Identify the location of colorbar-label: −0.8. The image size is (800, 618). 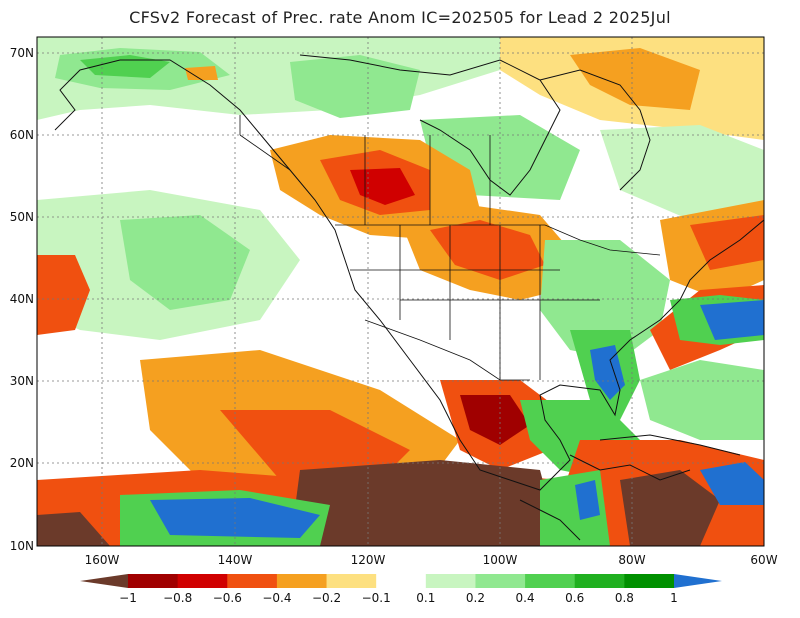
(177, 598).